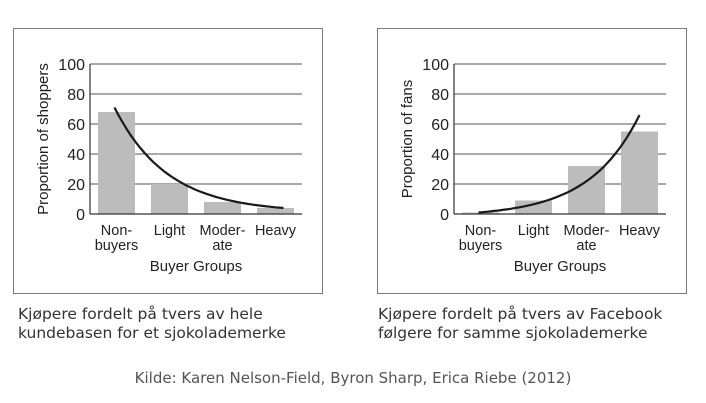  I want to click on caption-left-line-2: kundebasen for et sjokolademerke, so click(152, 333).